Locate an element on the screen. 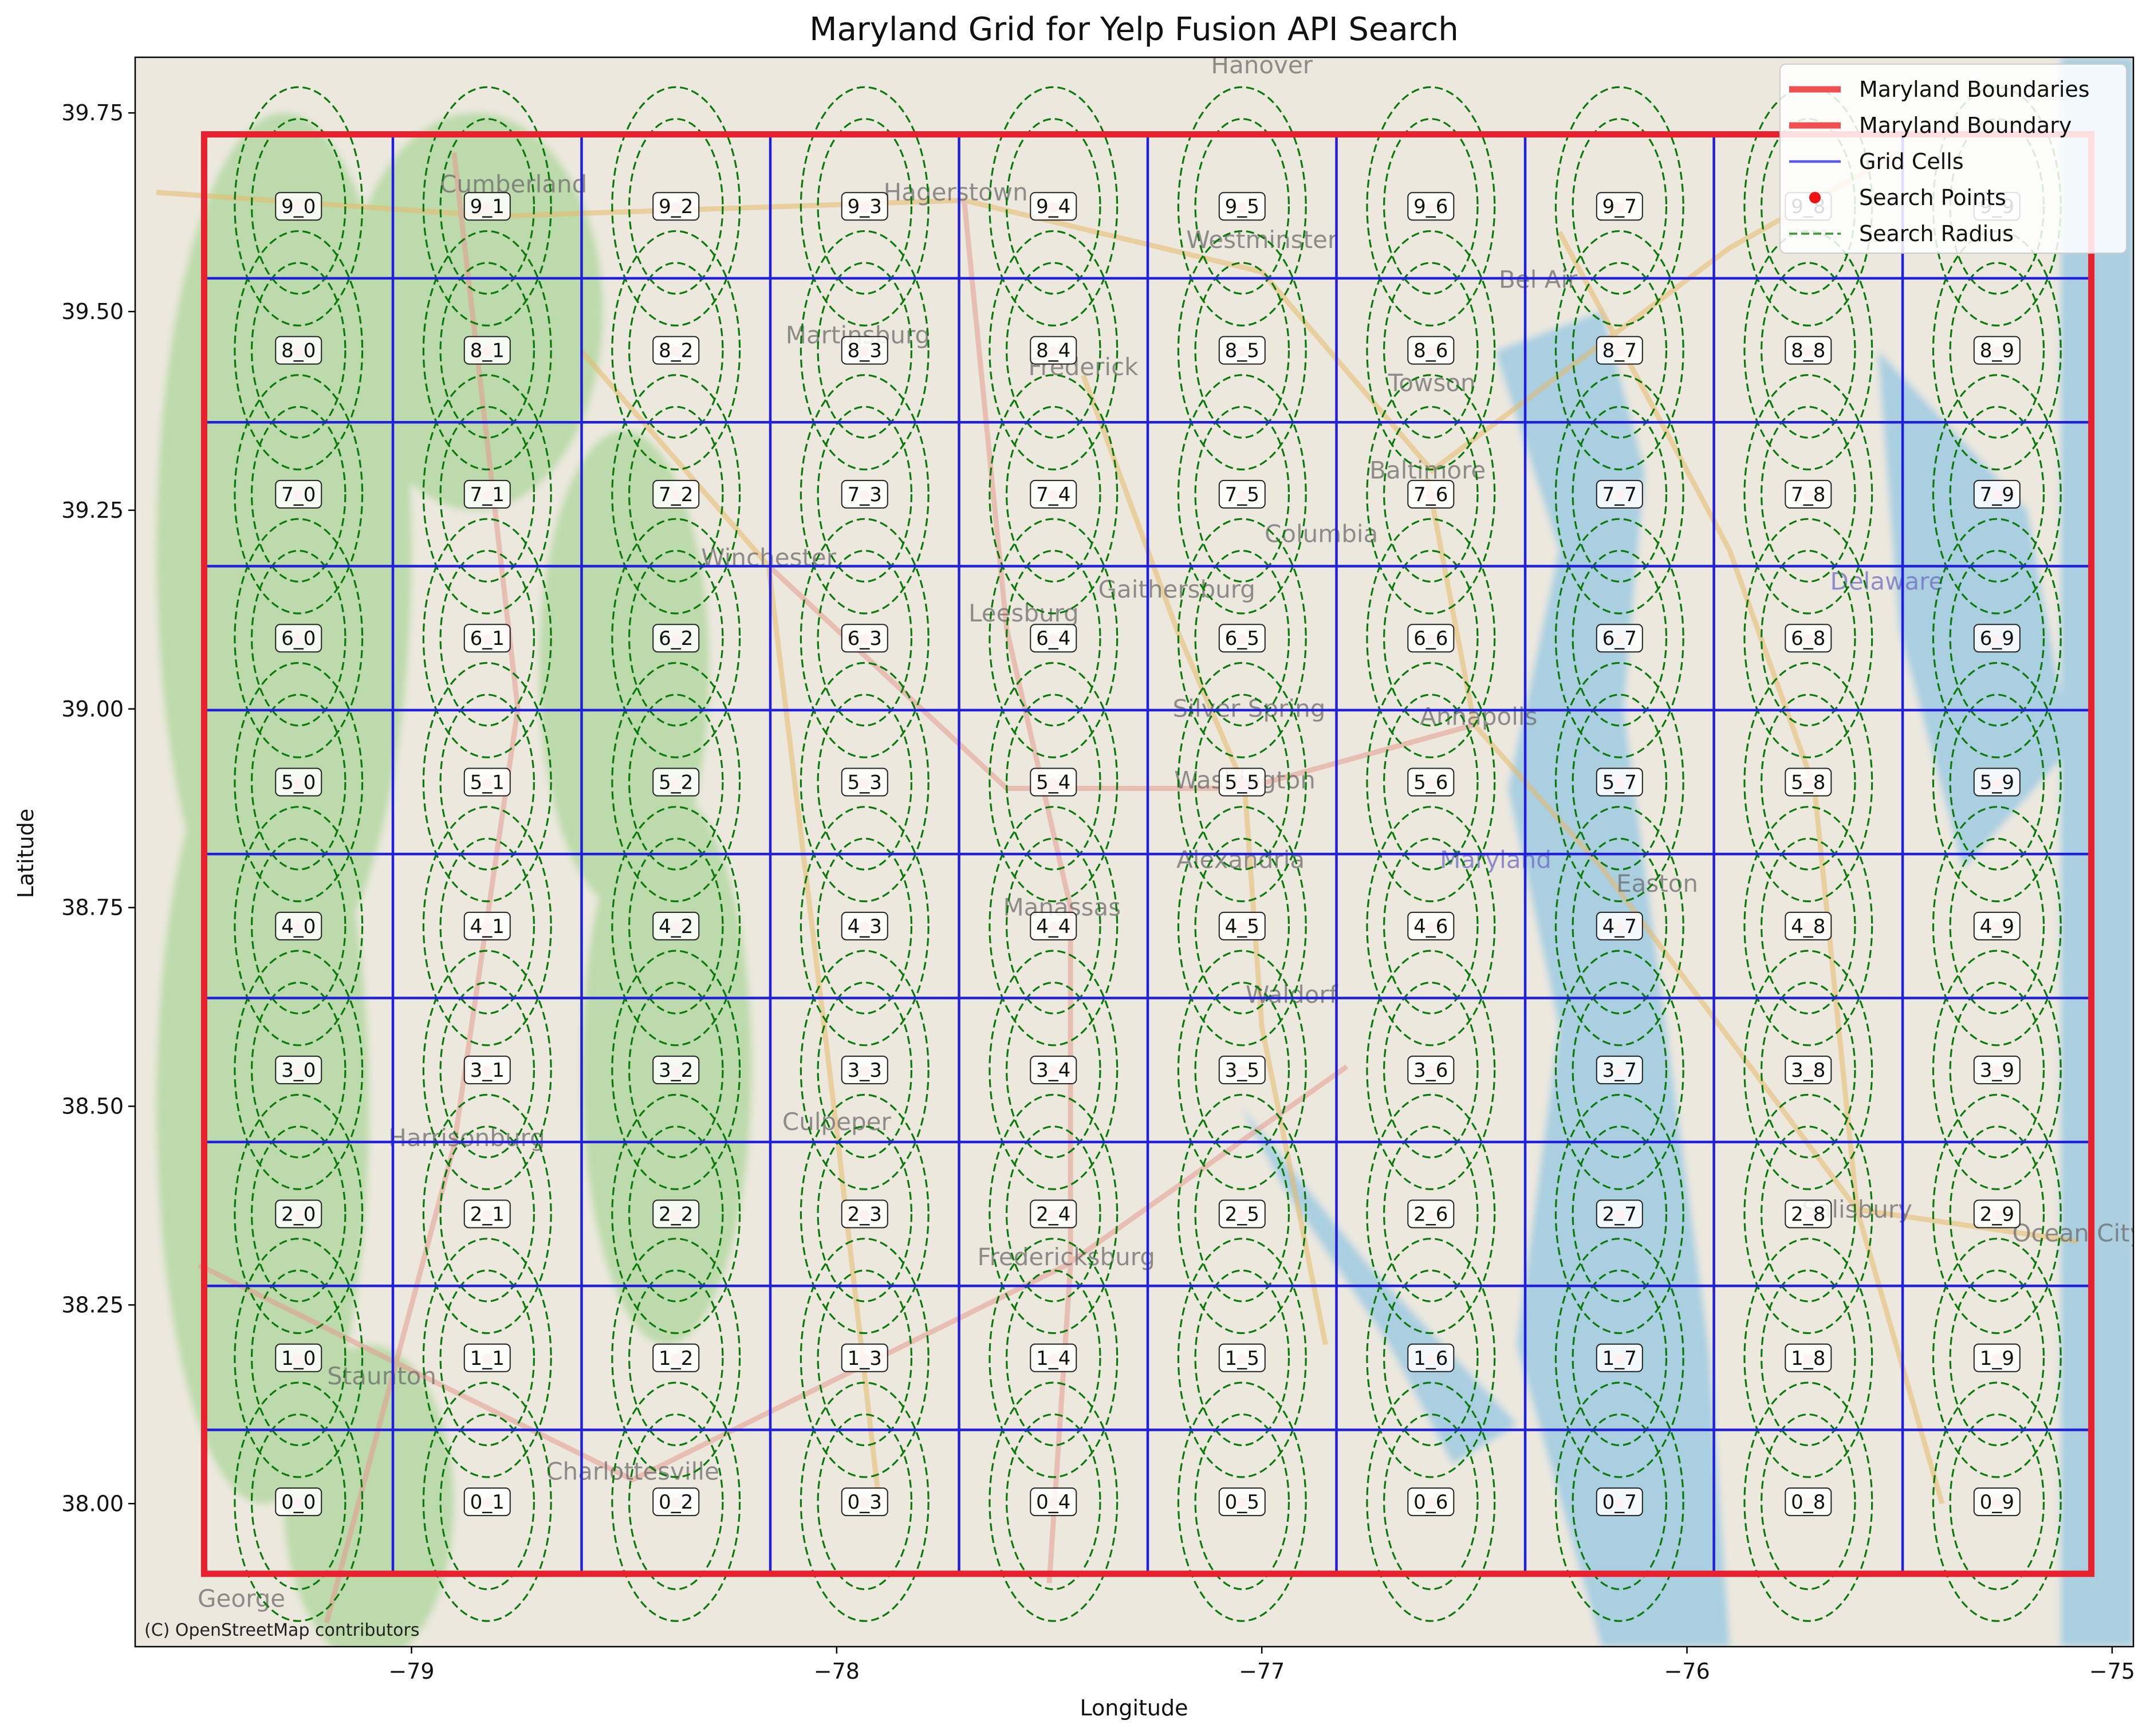 Image resolution: width=2154 pixels, height=1736 pixels. legend-item: Maryland Boundary is located at coordinates (1930, 125).